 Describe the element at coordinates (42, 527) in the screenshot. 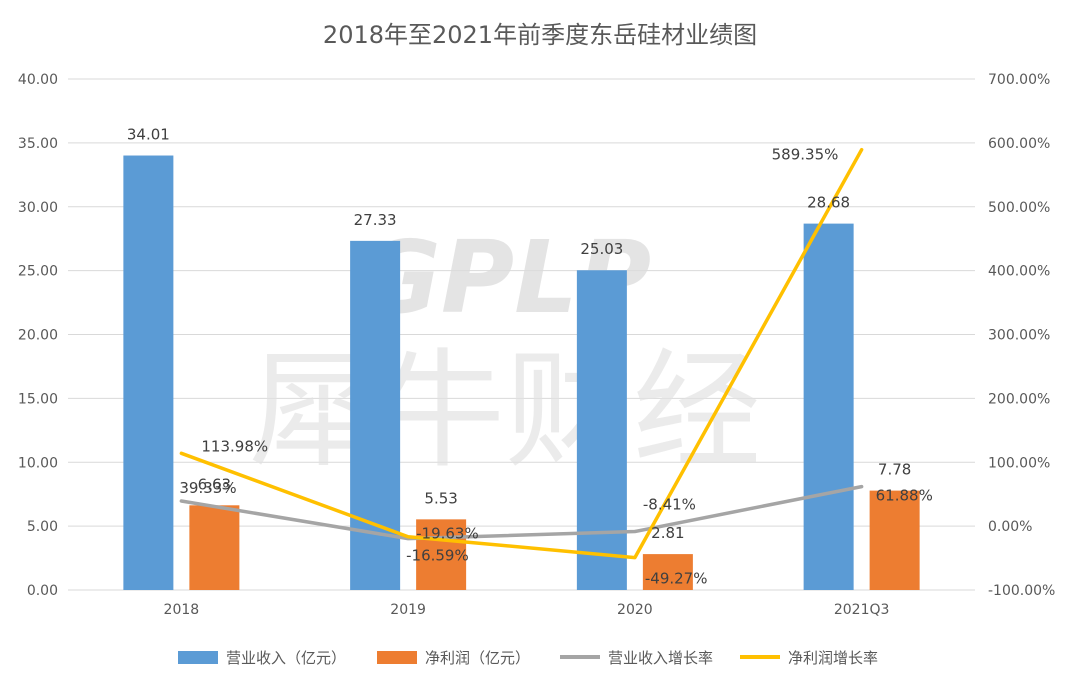

I see `left-axis-tick-label: 5.00` at that location.